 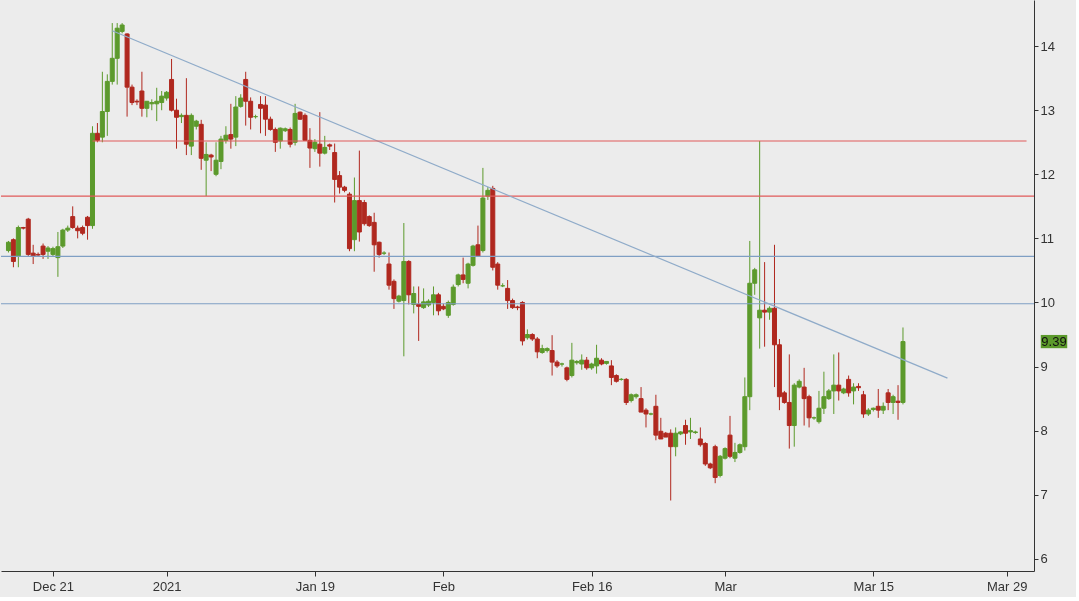 I want to click on y-tick-label: 6, so click(x=1044, y=559).